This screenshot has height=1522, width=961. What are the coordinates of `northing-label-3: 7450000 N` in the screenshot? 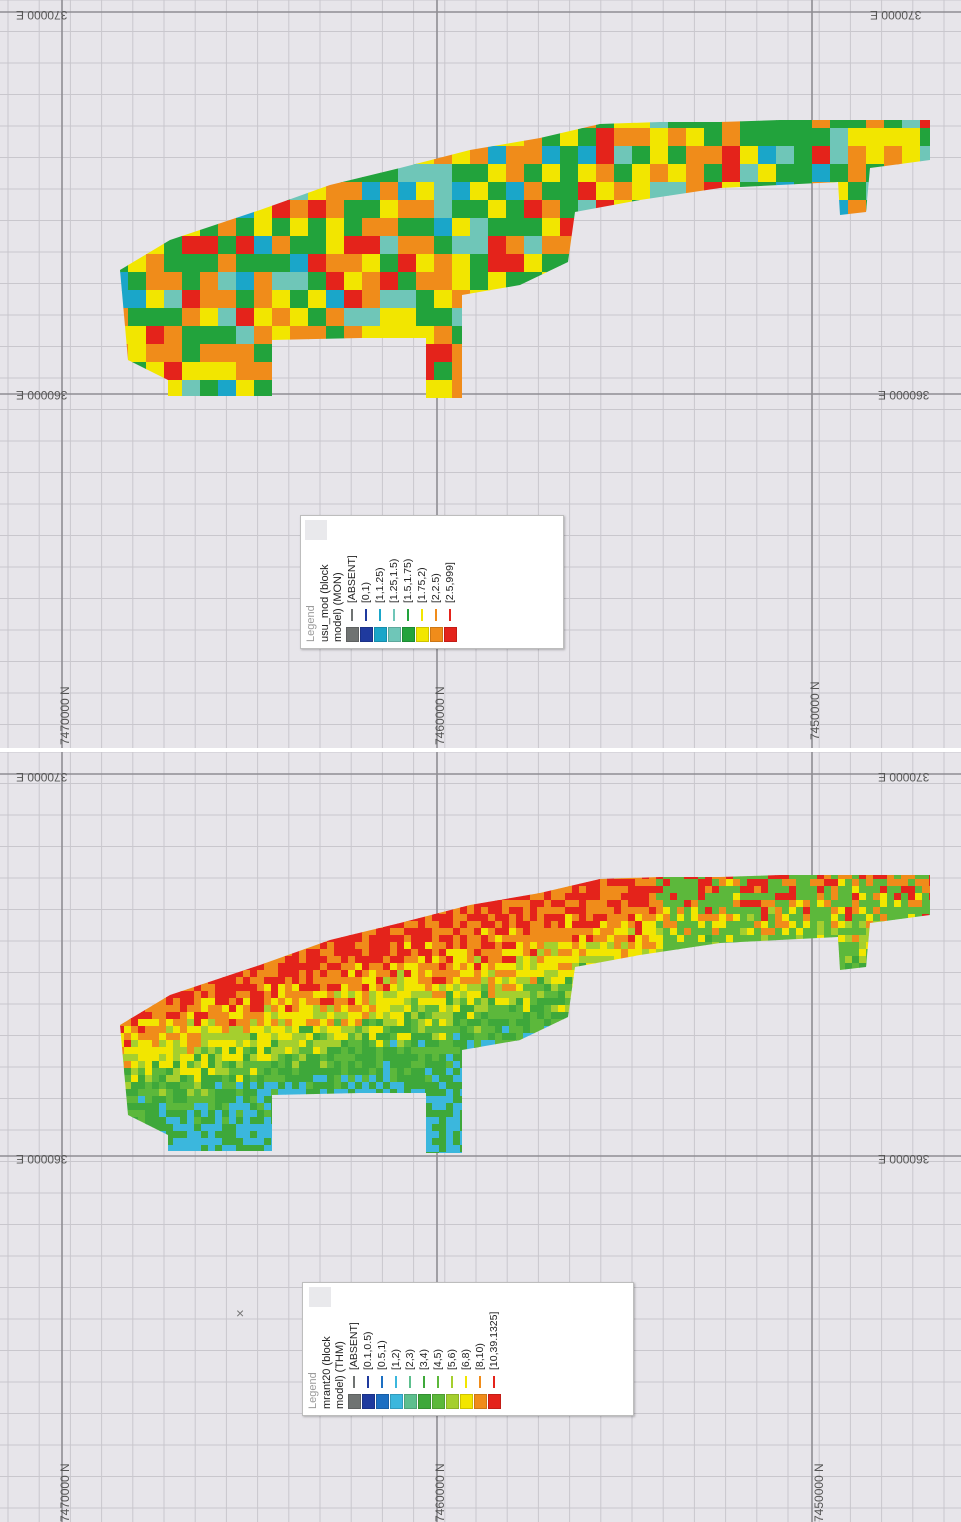 It's located at (815, 710).